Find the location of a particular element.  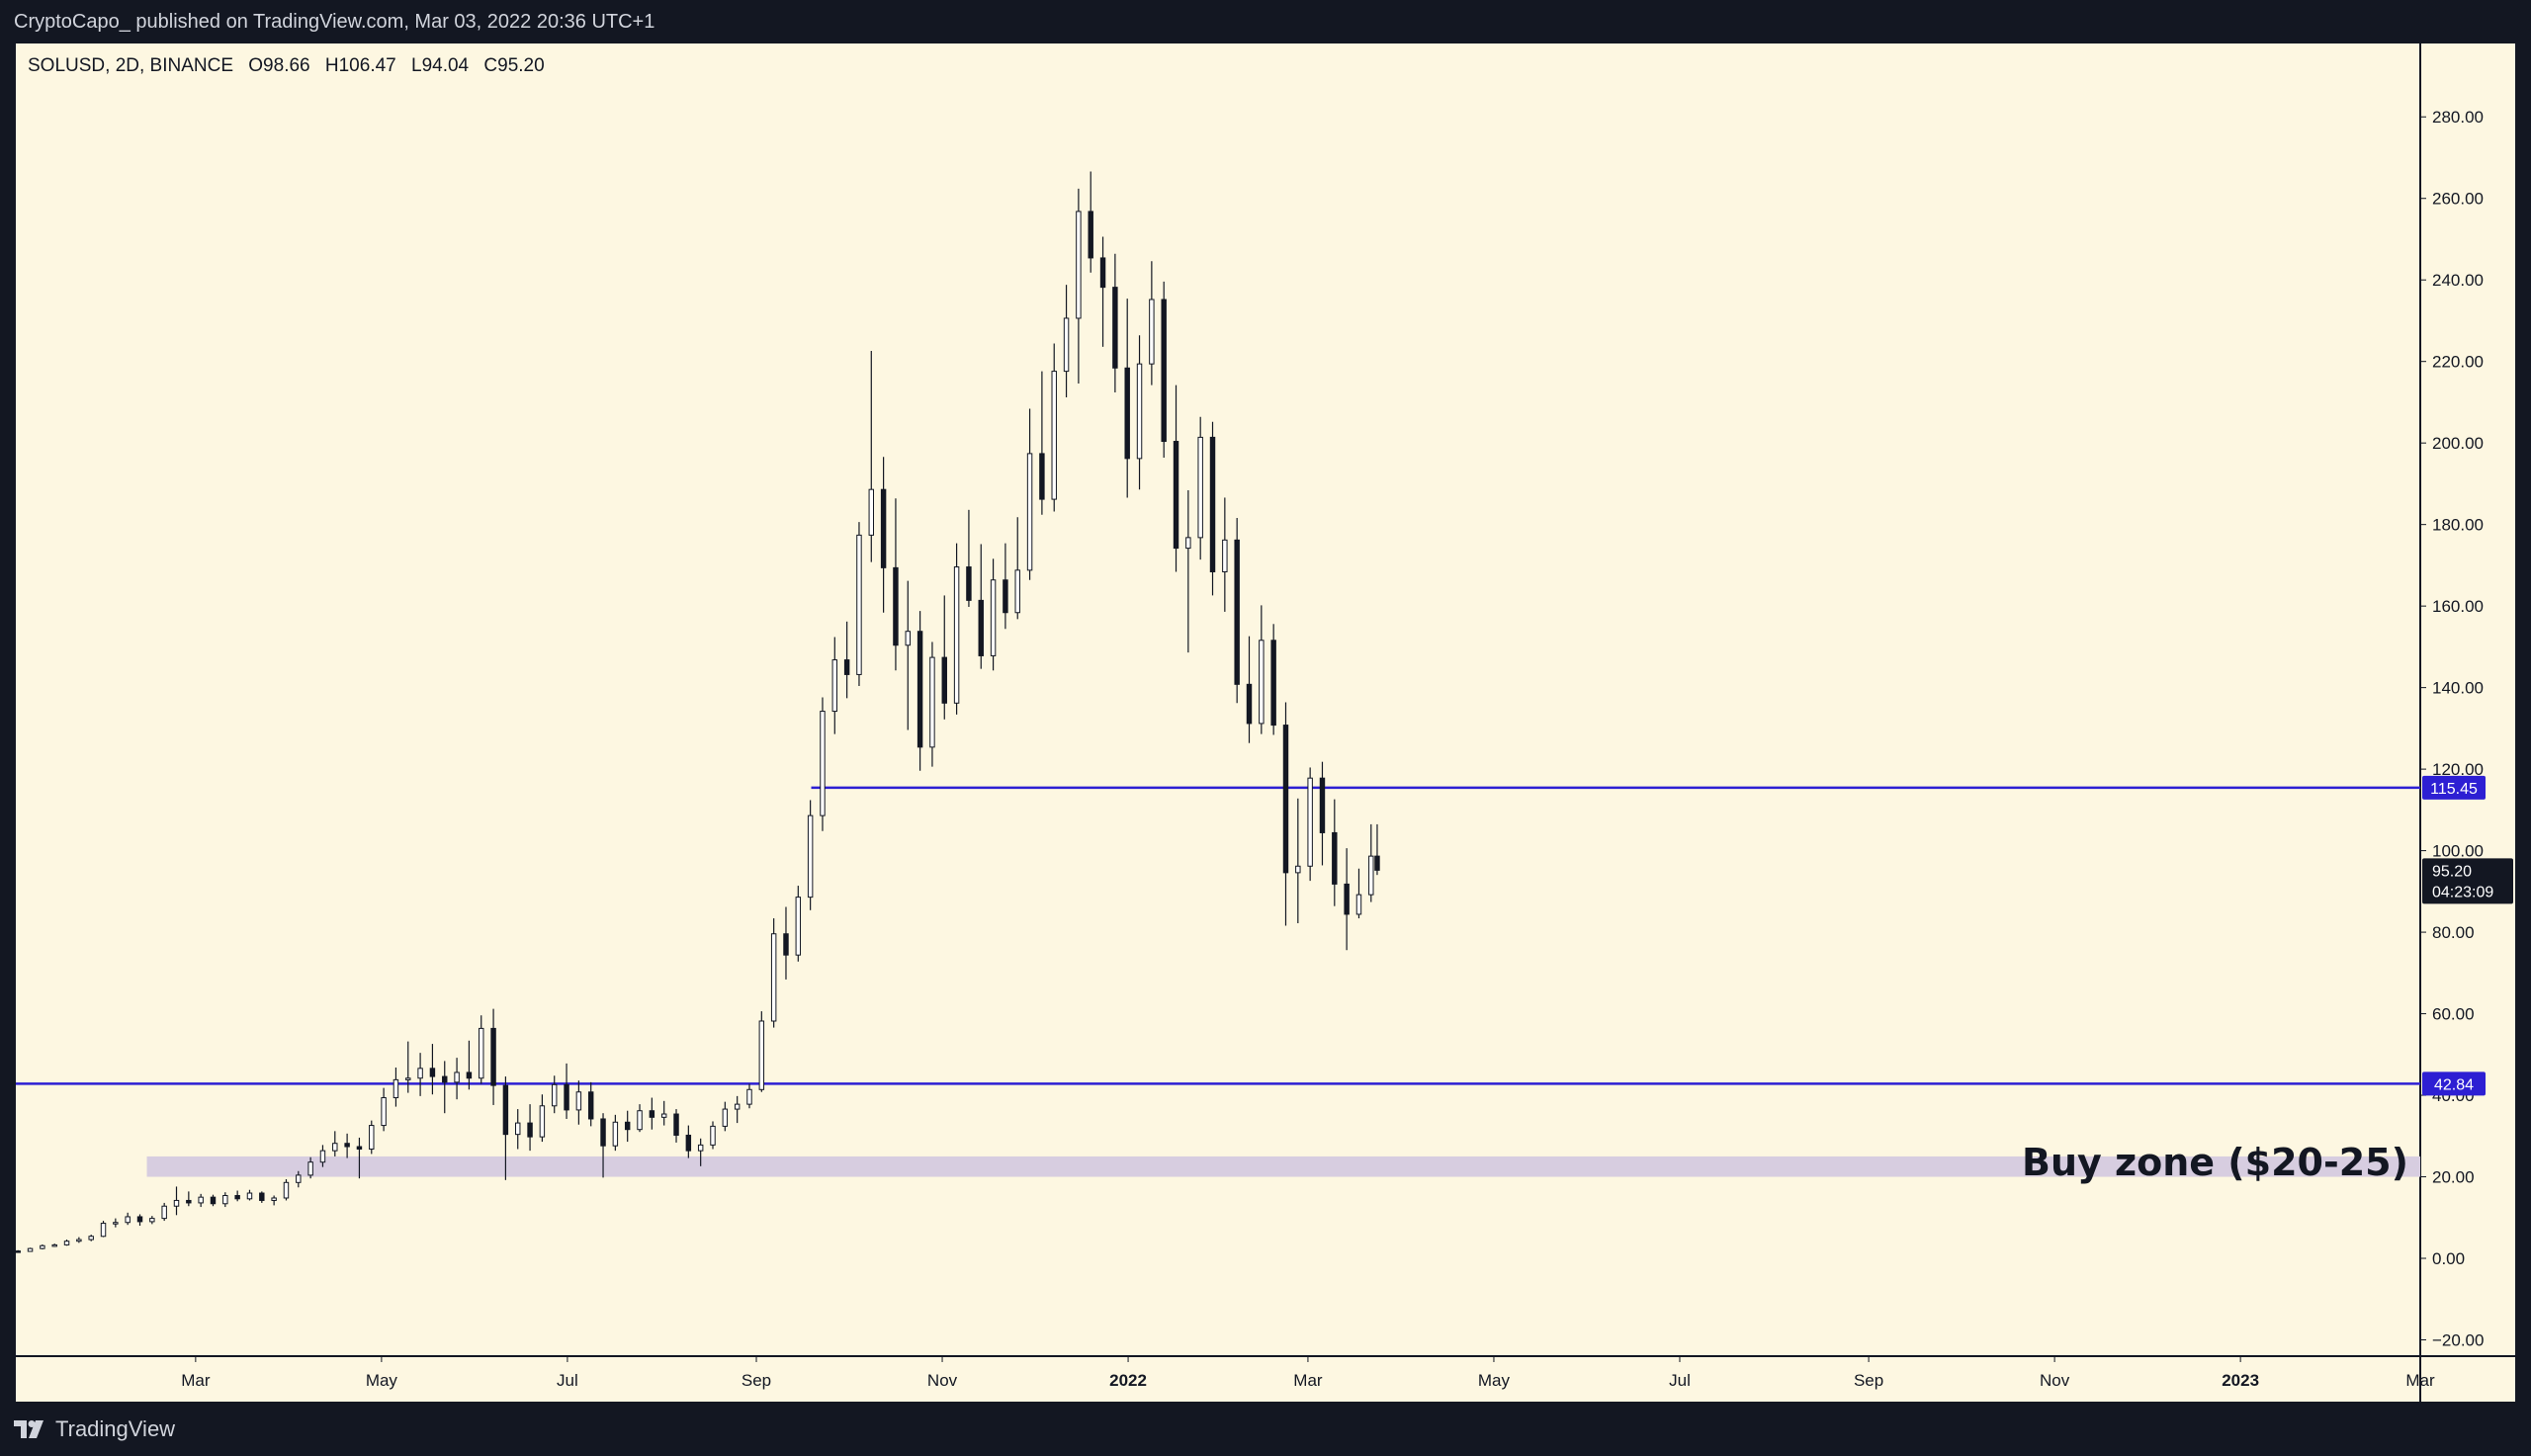

y-tick-label: 280.00 is located at coordinates (2458, 117).